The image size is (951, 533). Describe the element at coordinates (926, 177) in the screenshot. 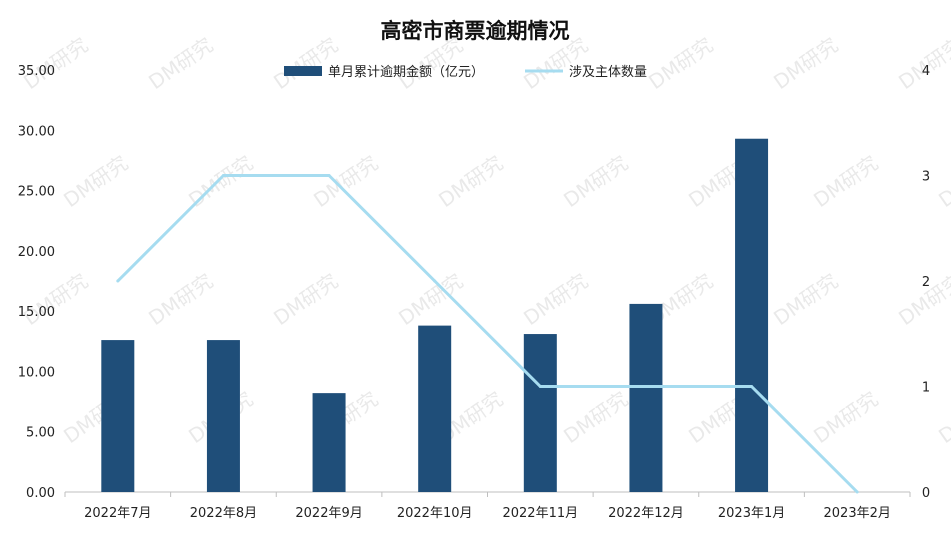

I see `right-tick-label: 3` at that location.